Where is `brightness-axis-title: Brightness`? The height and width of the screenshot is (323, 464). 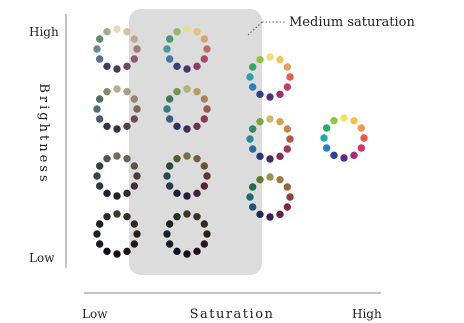
brightness-axis-title: Brightness is located at coordinates (43, 133).